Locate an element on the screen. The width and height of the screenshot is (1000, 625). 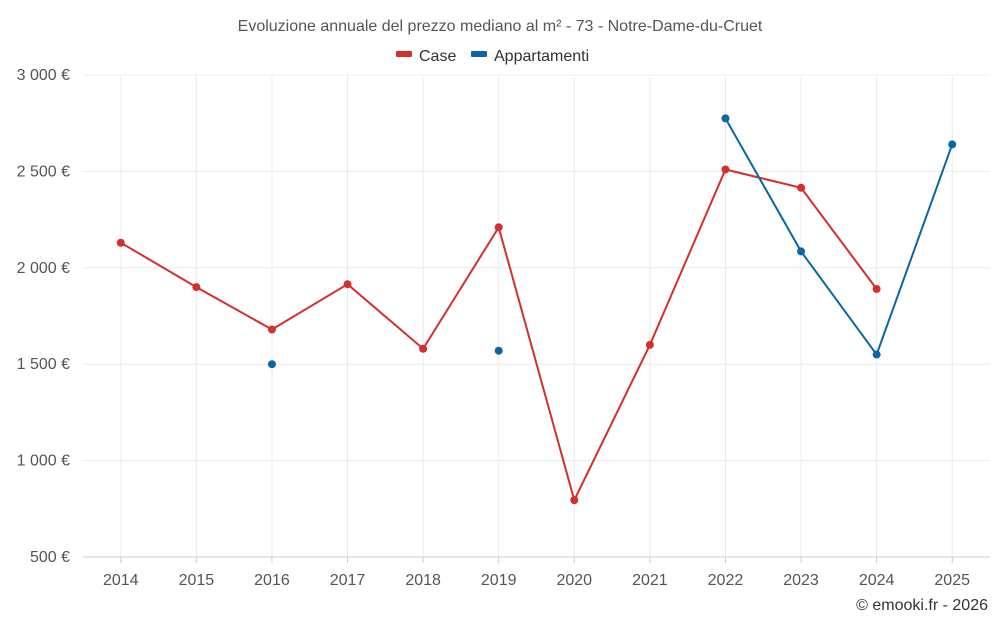
legend-swatch-case is located at coordinates (404, 54).